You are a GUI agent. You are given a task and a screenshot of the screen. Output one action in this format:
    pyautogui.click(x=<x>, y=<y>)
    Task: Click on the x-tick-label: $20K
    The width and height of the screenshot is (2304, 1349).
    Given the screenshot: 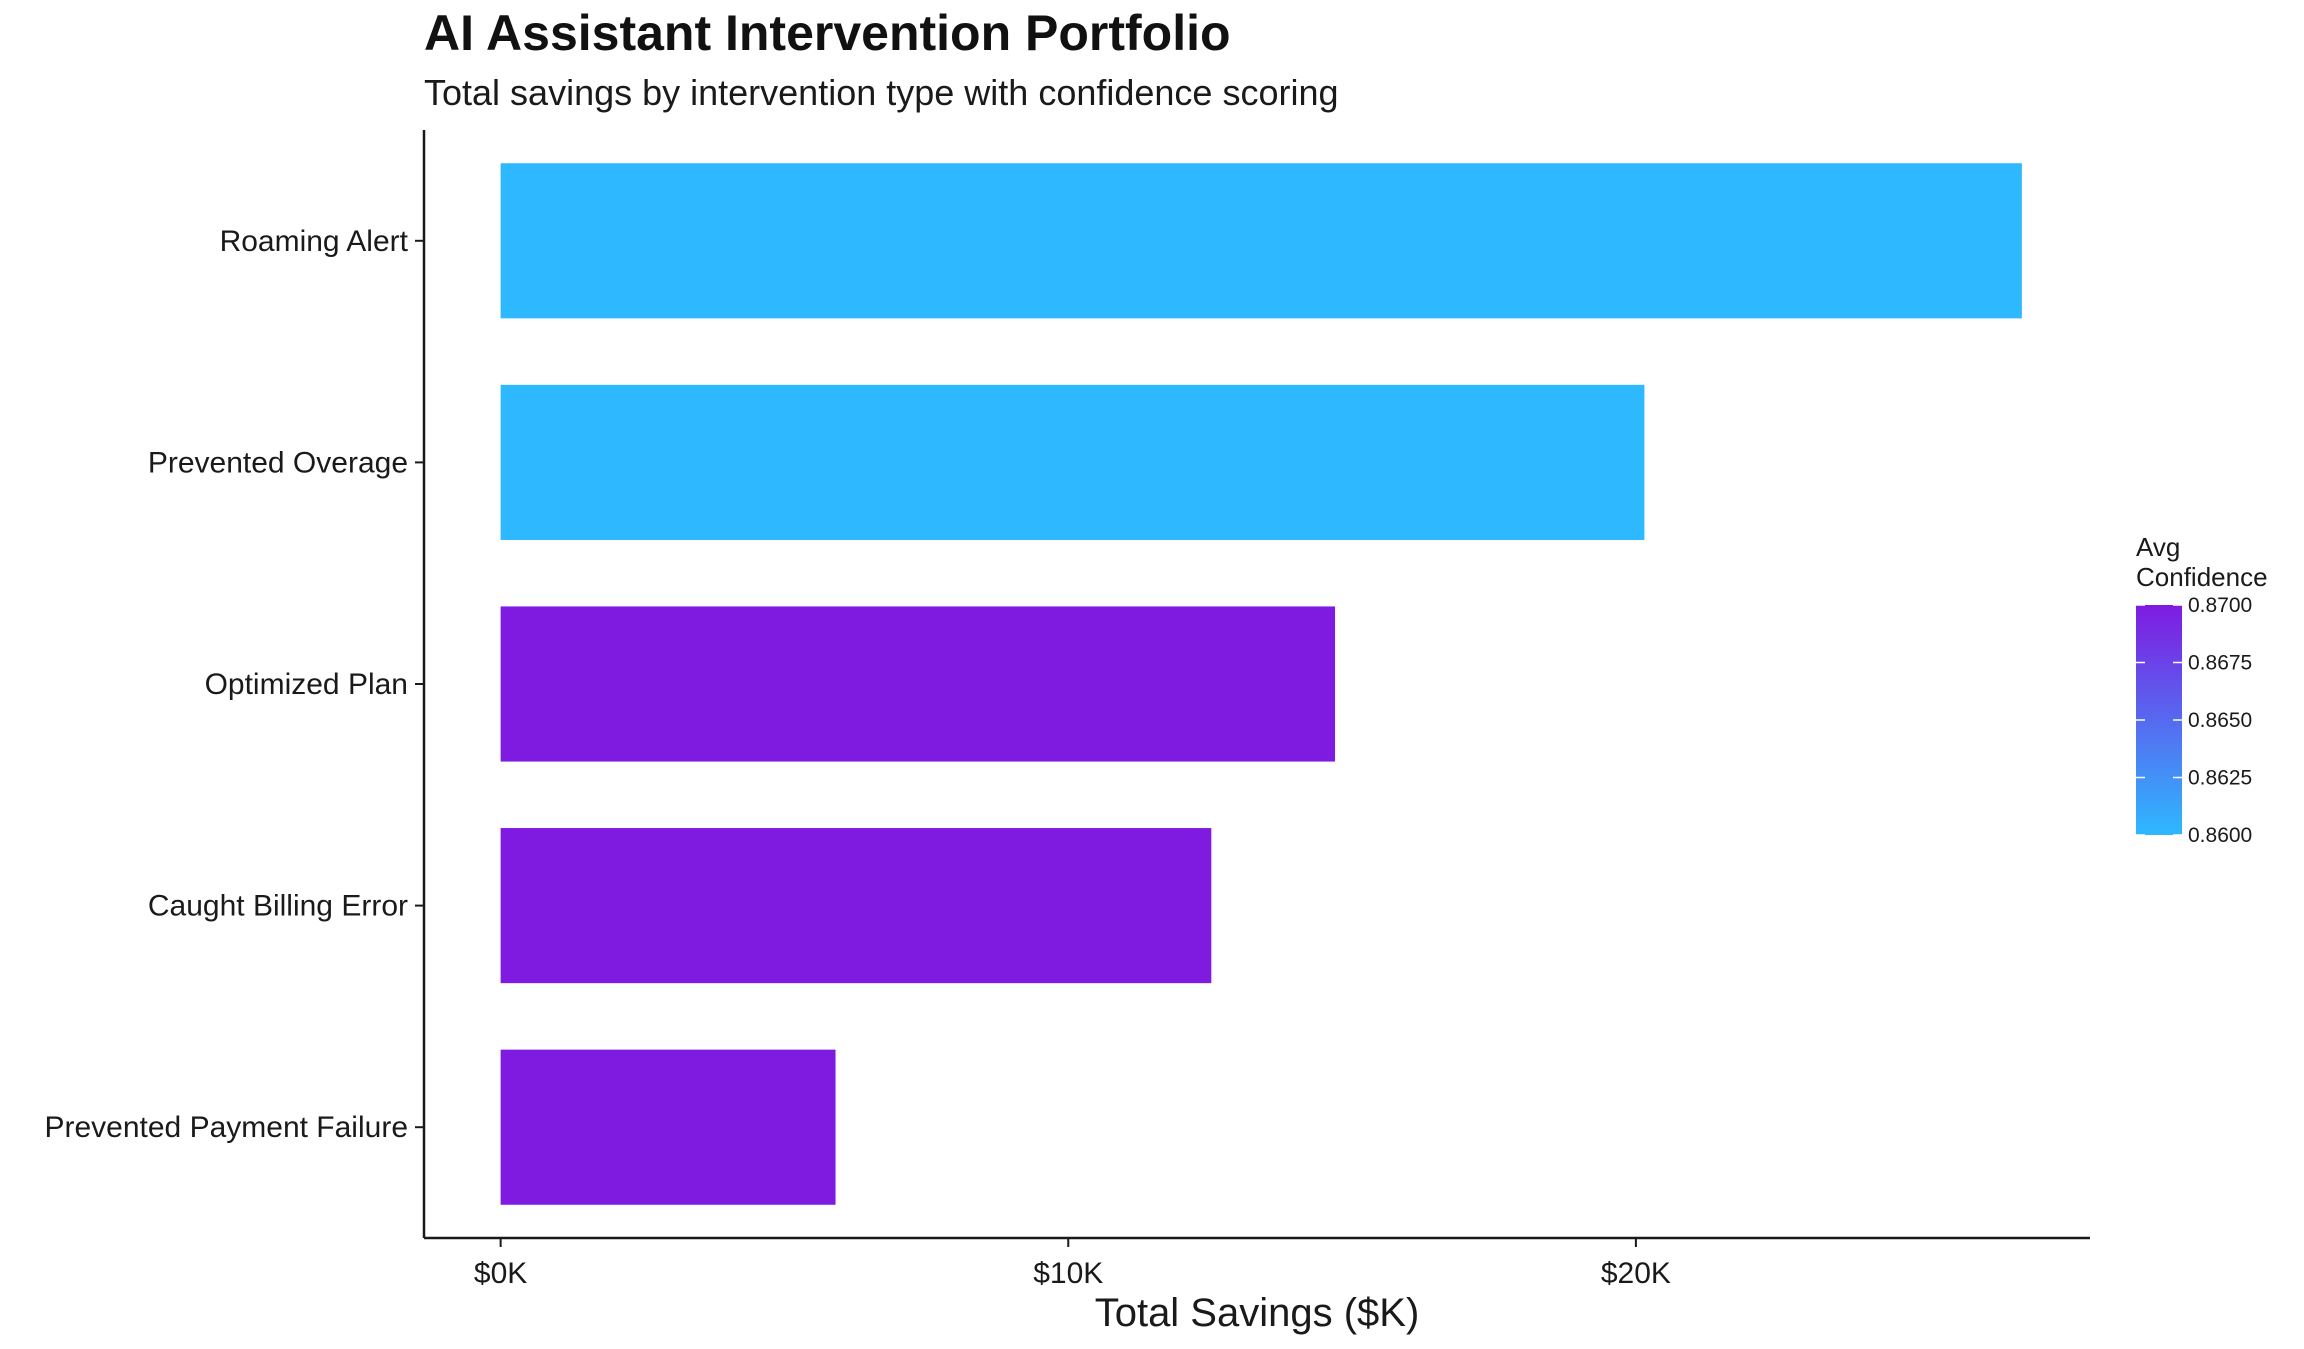 What is the action you would take?
    pyautogui.click(x=1636, y=1273)
    